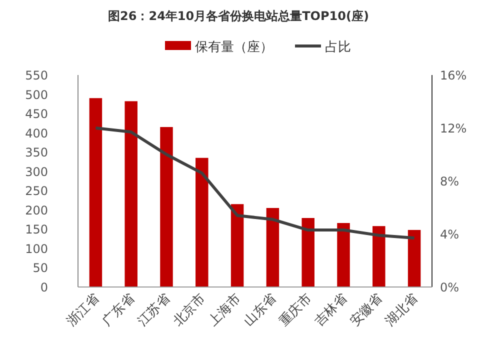 The width and height of the screenshot is (477, 349). Describe the element at coordinates (36, 229) in the screenshot. I see `y-tick-label: 150` at that location.